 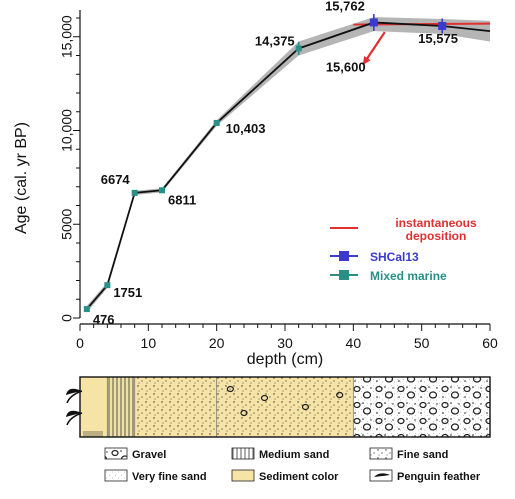 What do you see at coordinates (422, 343) in the screenshot?
I see `x-tick-label: 50` at bounding box center [422, 343].